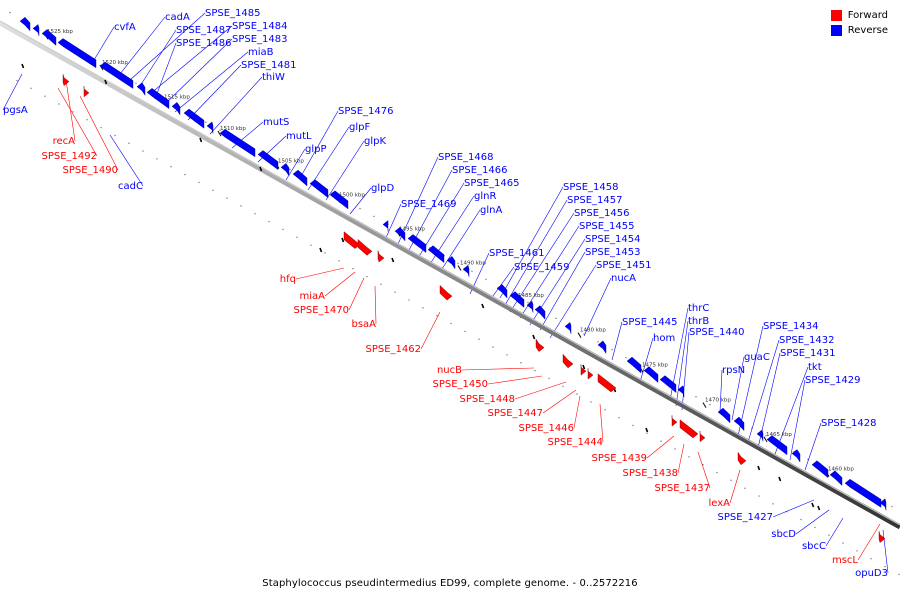  Describe the element at coordinates (491, 210) in the screenshot. I see `gene-label: glnA` at that location.